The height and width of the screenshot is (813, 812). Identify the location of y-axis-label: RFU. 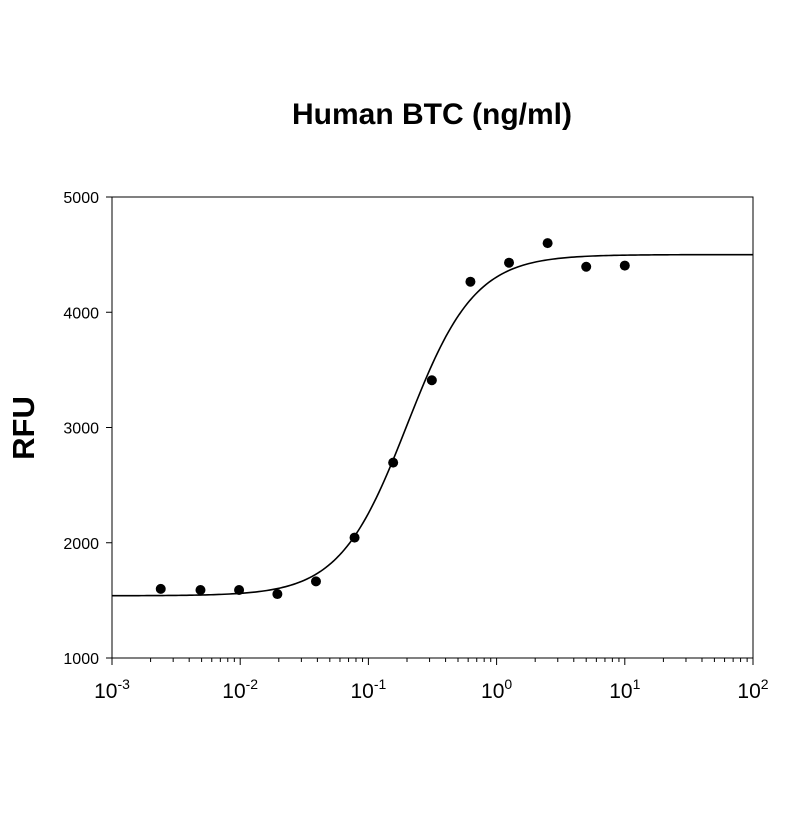
(23, 428).